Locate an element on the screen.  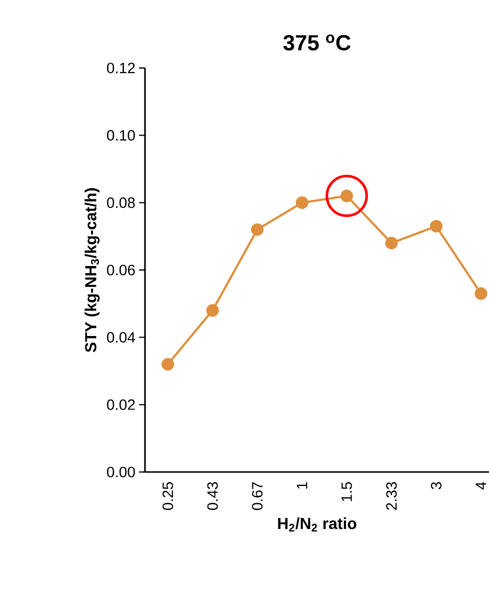
x-tick-label: 1 is located at coordinates (302, 485).